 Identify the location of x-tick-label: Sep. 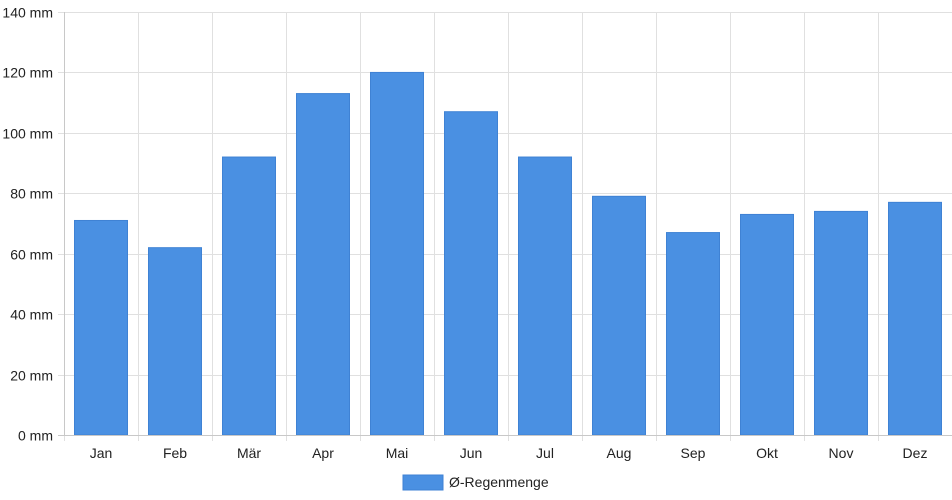
(693, 453).